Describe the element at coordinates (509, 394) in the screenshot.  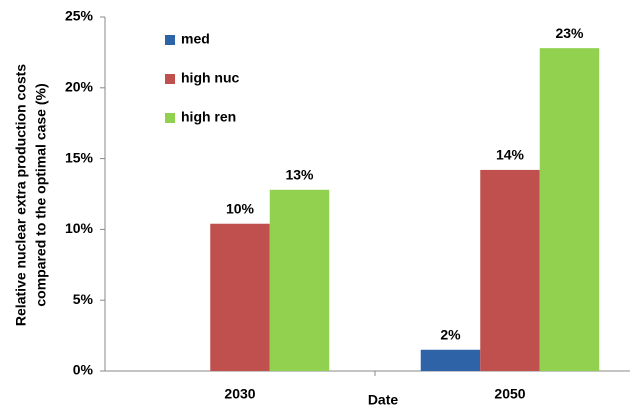
I see `x-tick-label: 2050` at that location.